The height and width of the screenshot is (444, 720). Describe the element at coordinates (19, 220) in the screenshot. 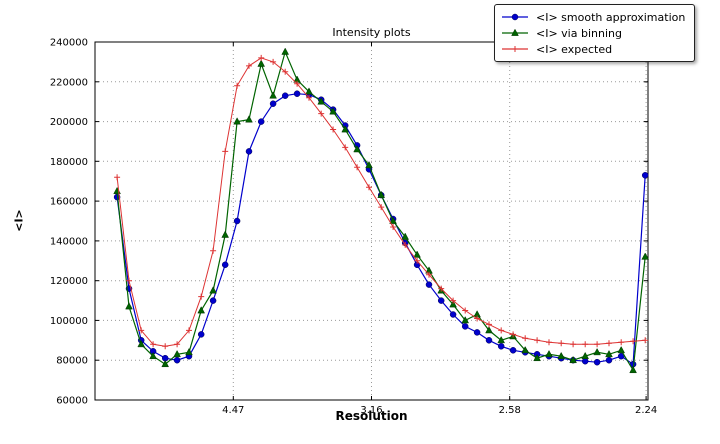

I see `y-axis-label: <I>` at that location.